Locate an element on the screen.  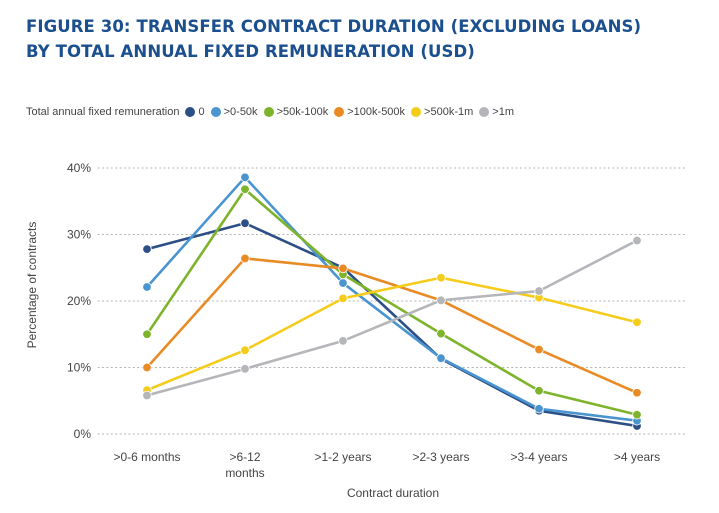
legend-item: >1m is located at coordinates (496, 112).